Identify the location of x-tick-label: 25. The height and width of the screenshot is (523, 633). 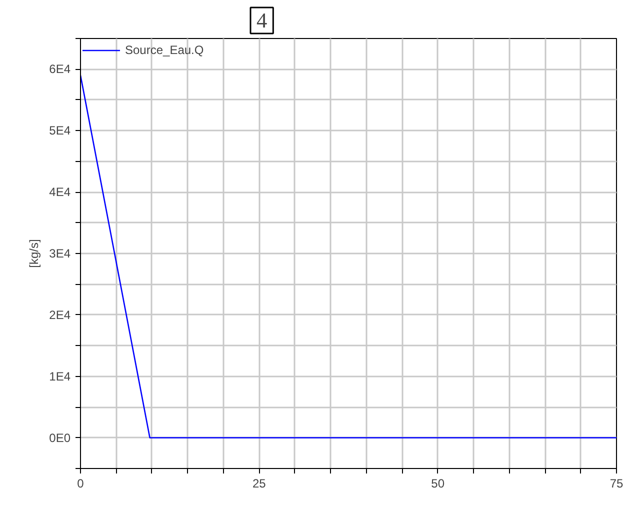
(259, 483).